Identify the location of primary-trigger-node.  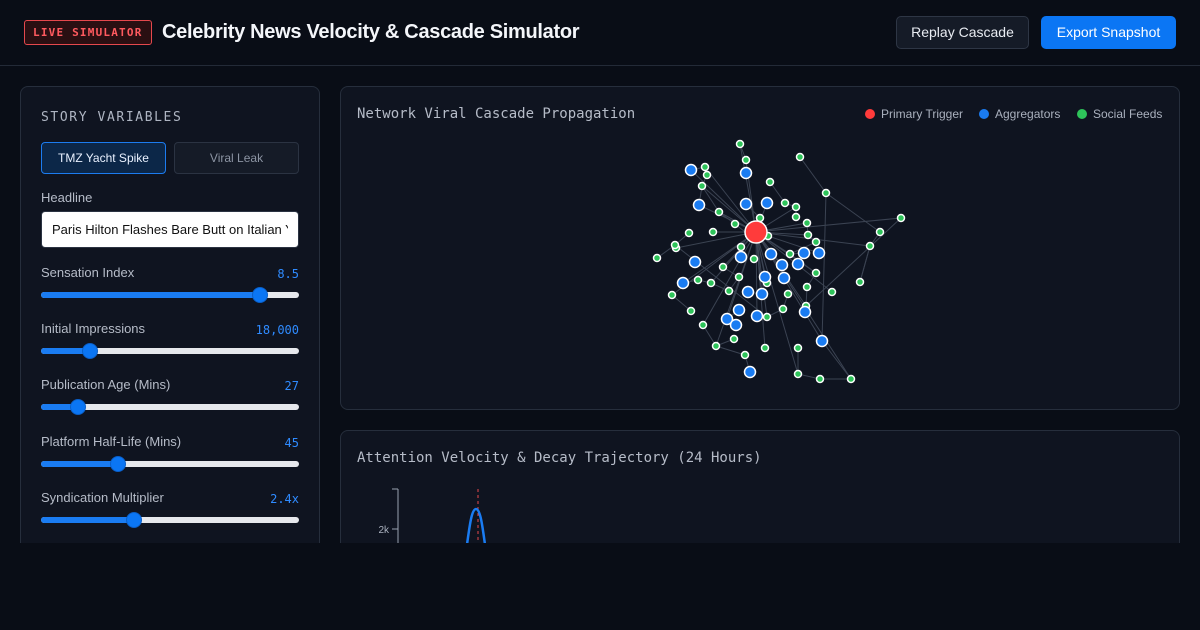
(756, 232).